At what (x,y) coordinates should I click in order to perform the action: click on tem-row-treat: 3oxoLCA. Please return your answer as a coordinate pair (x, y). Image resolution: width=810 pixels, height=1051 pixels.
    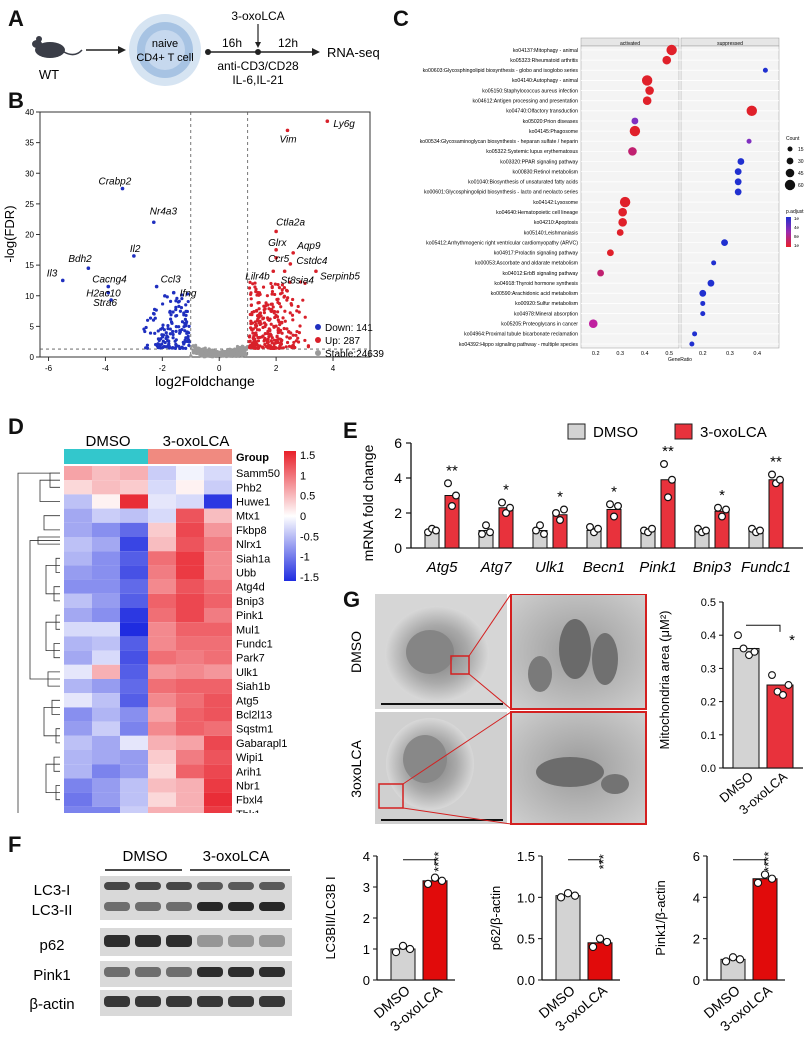
    Looking at the image, I should click on (356, 769).